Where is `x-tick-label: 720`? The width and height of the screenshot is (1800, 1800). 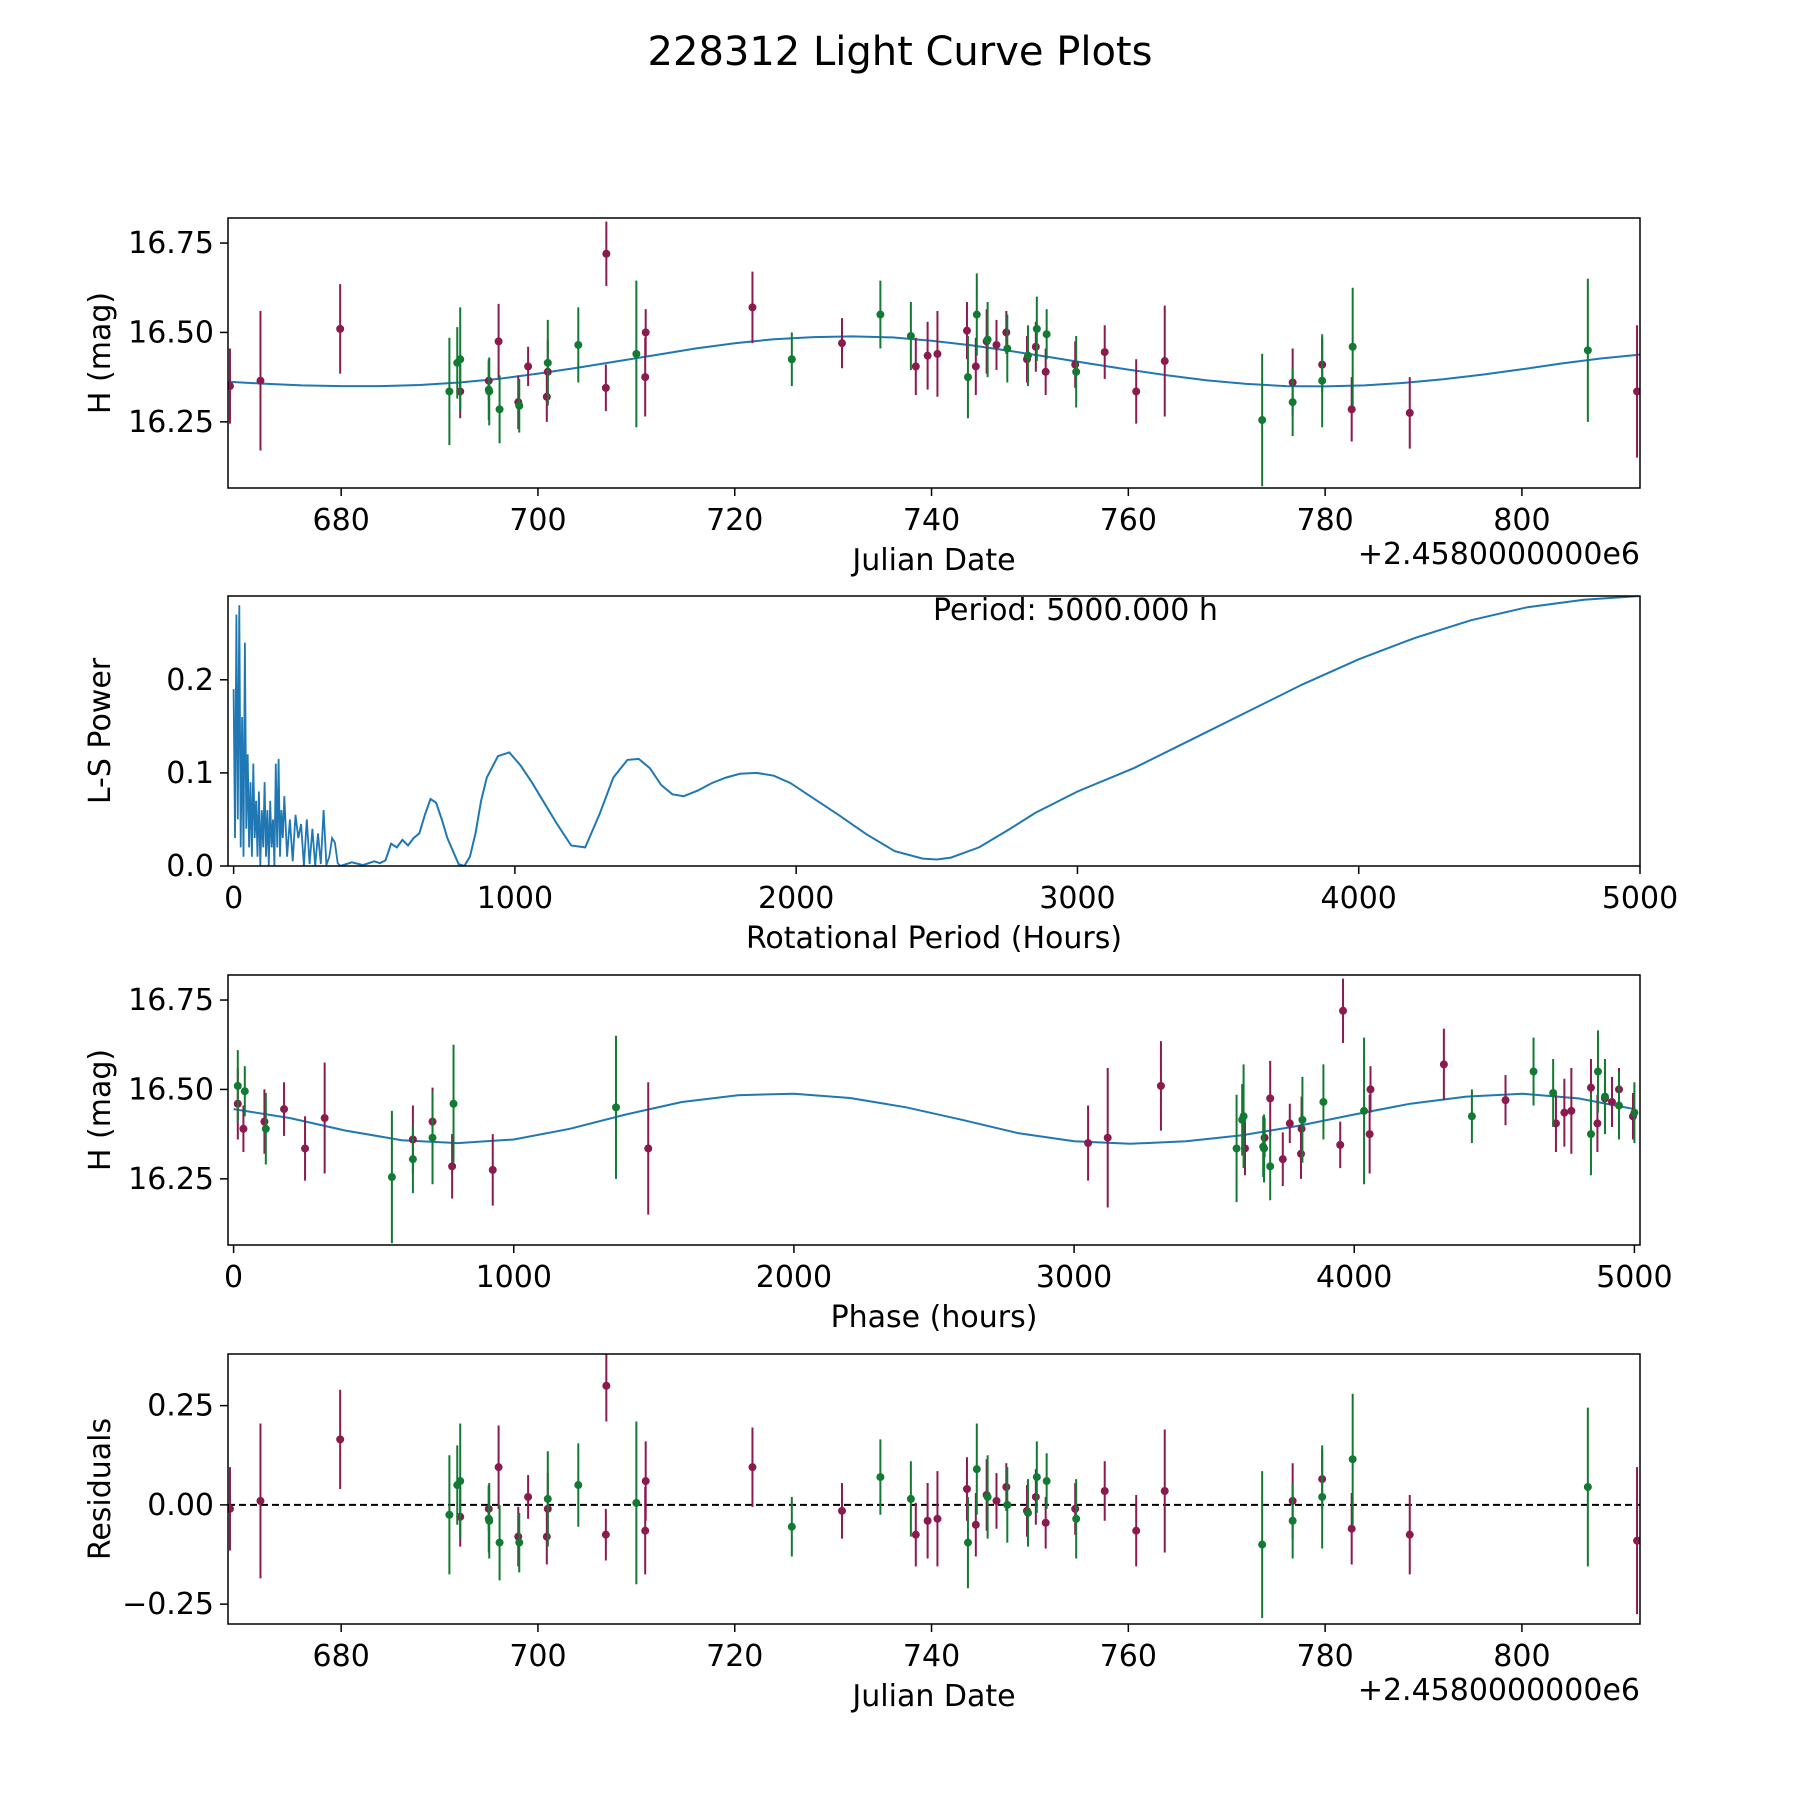 x-tick-label: 720 is located at coordinates (734, 520).